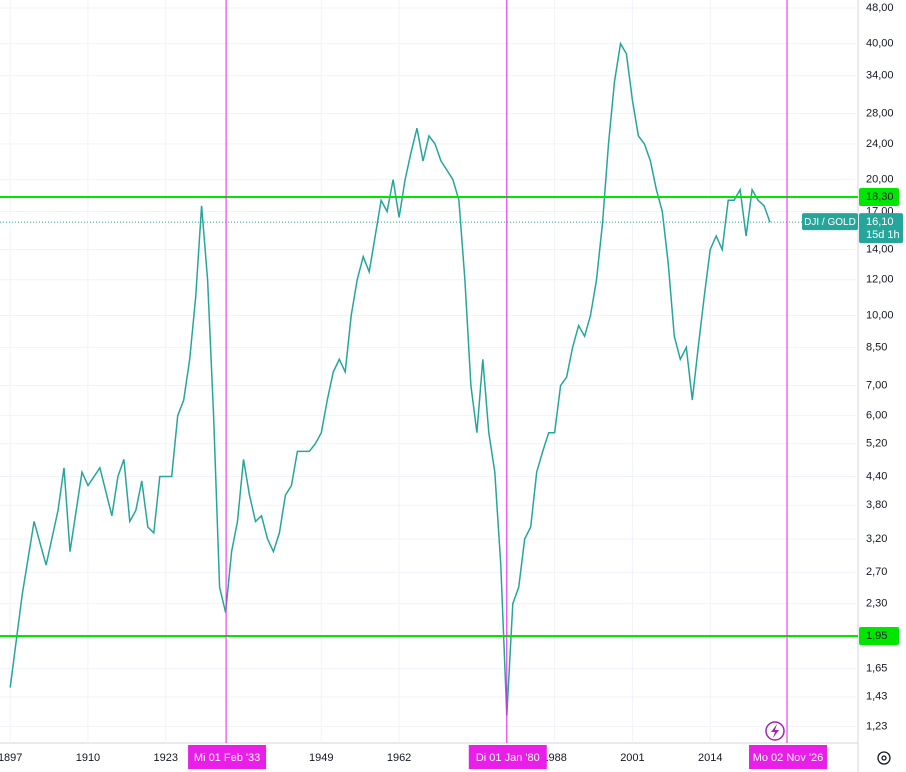 Image resolution: width=906 pixels, height=772 pixels. Describe the element at coordinates (876, 416) in the screenshot. I see `y-tick-label: 6,00` at that location.